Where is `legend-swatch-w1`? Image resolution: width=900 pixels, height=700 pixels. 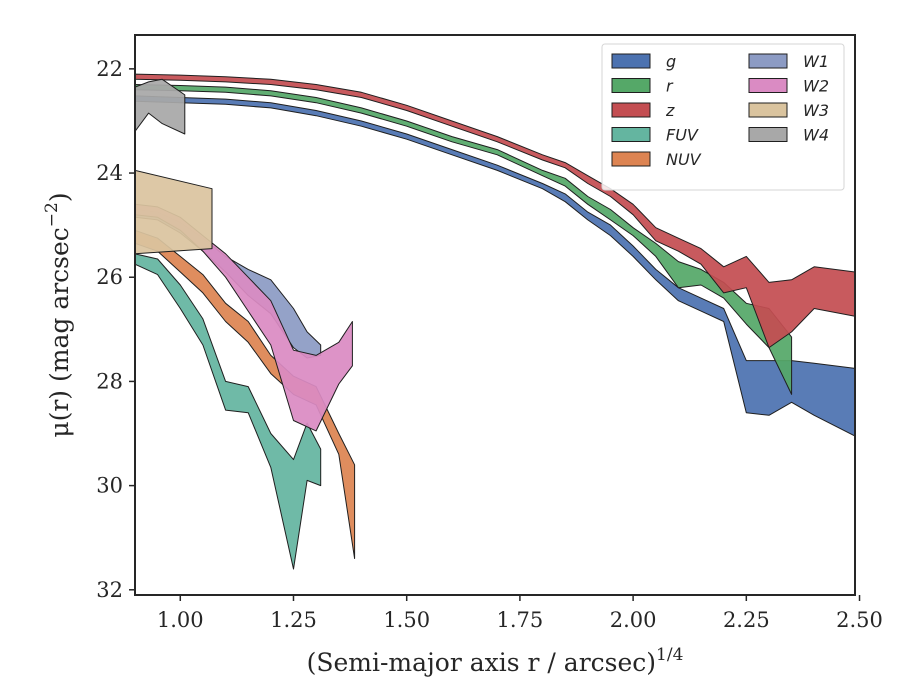
legend-swatch-w1 is located at coordinates (768, 61).